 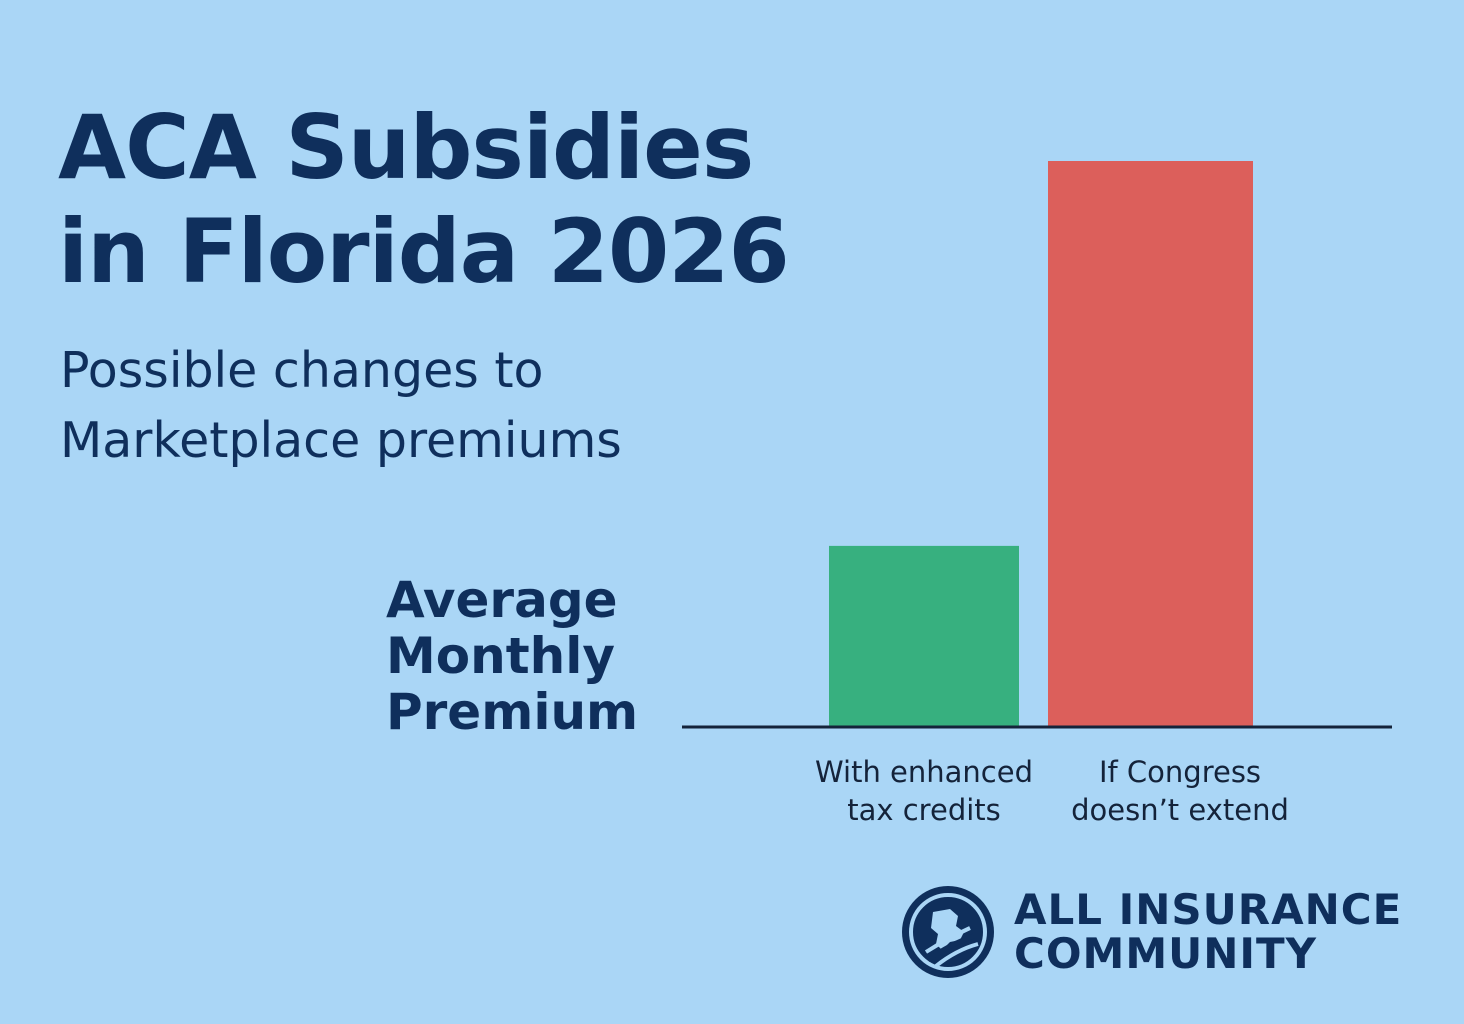 What do you see at coordinates (341, 440) in the screenshot?
I see `subtitle-line-2: Marketplace premiums` at bounding box center [341, 440].